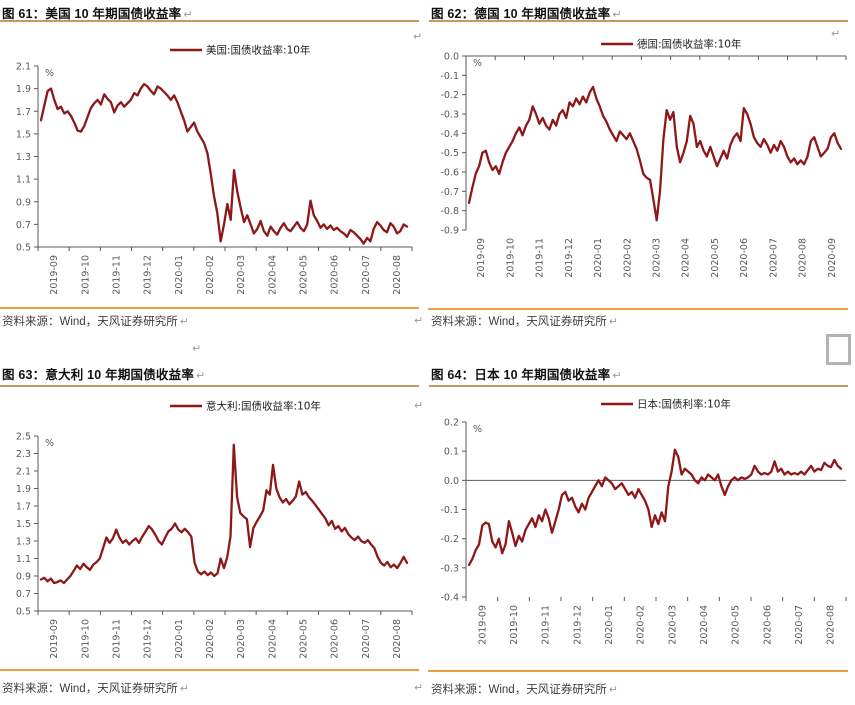  What do you see at coordinates (85, 275) in the screenshot?
I see `svg-text: 2019-10` at bounding box center [85, 275].